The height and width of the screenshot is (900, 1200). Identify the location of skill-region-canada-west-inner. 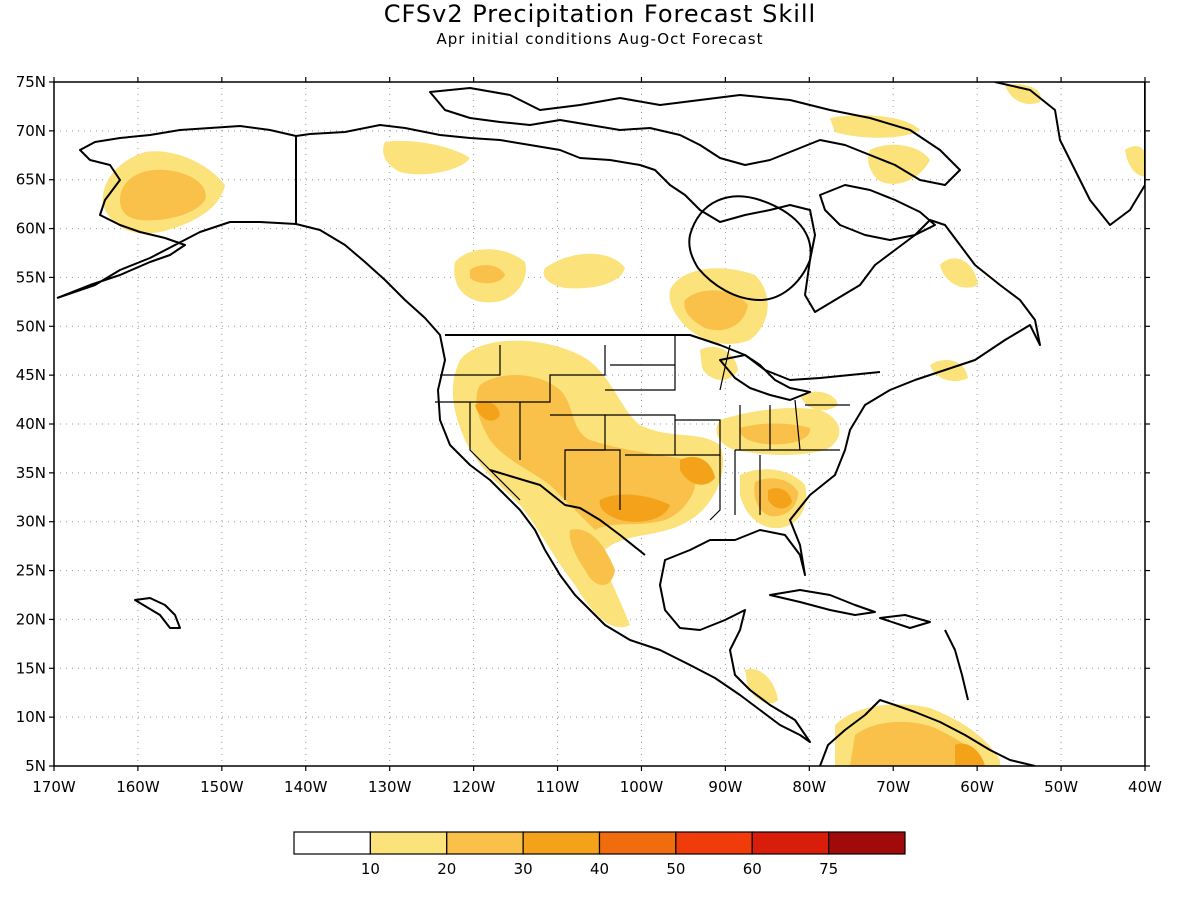
(487, 274).